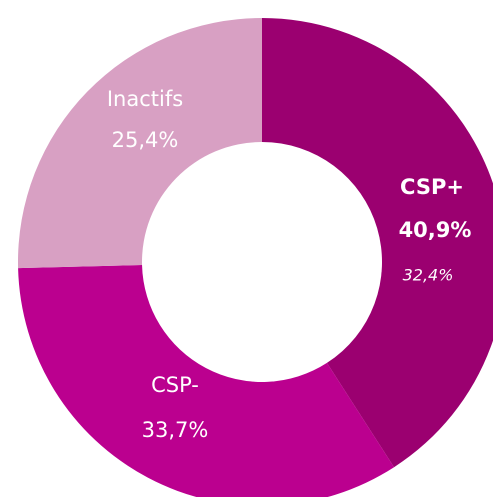 The image size is (493, 497). I want to click on annotation: 32,4%, so click(428, 275).